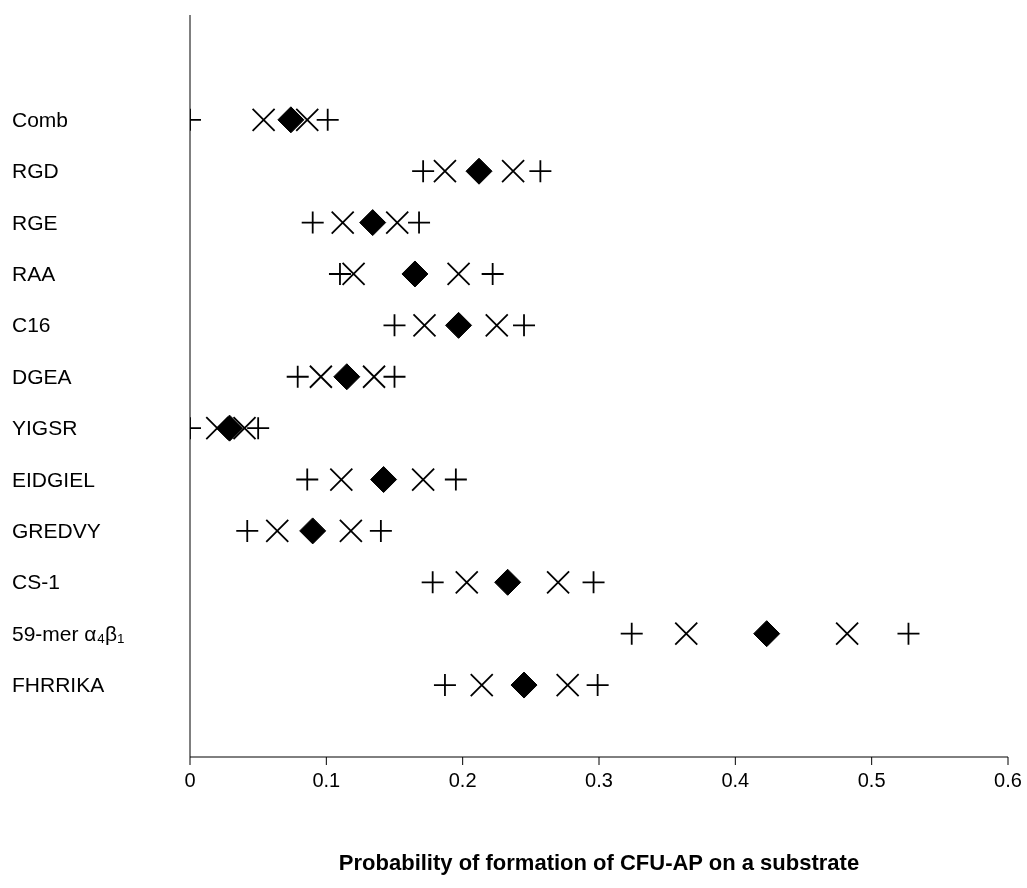  I want to click on y-tick-label: RGD, so click(35, 171).